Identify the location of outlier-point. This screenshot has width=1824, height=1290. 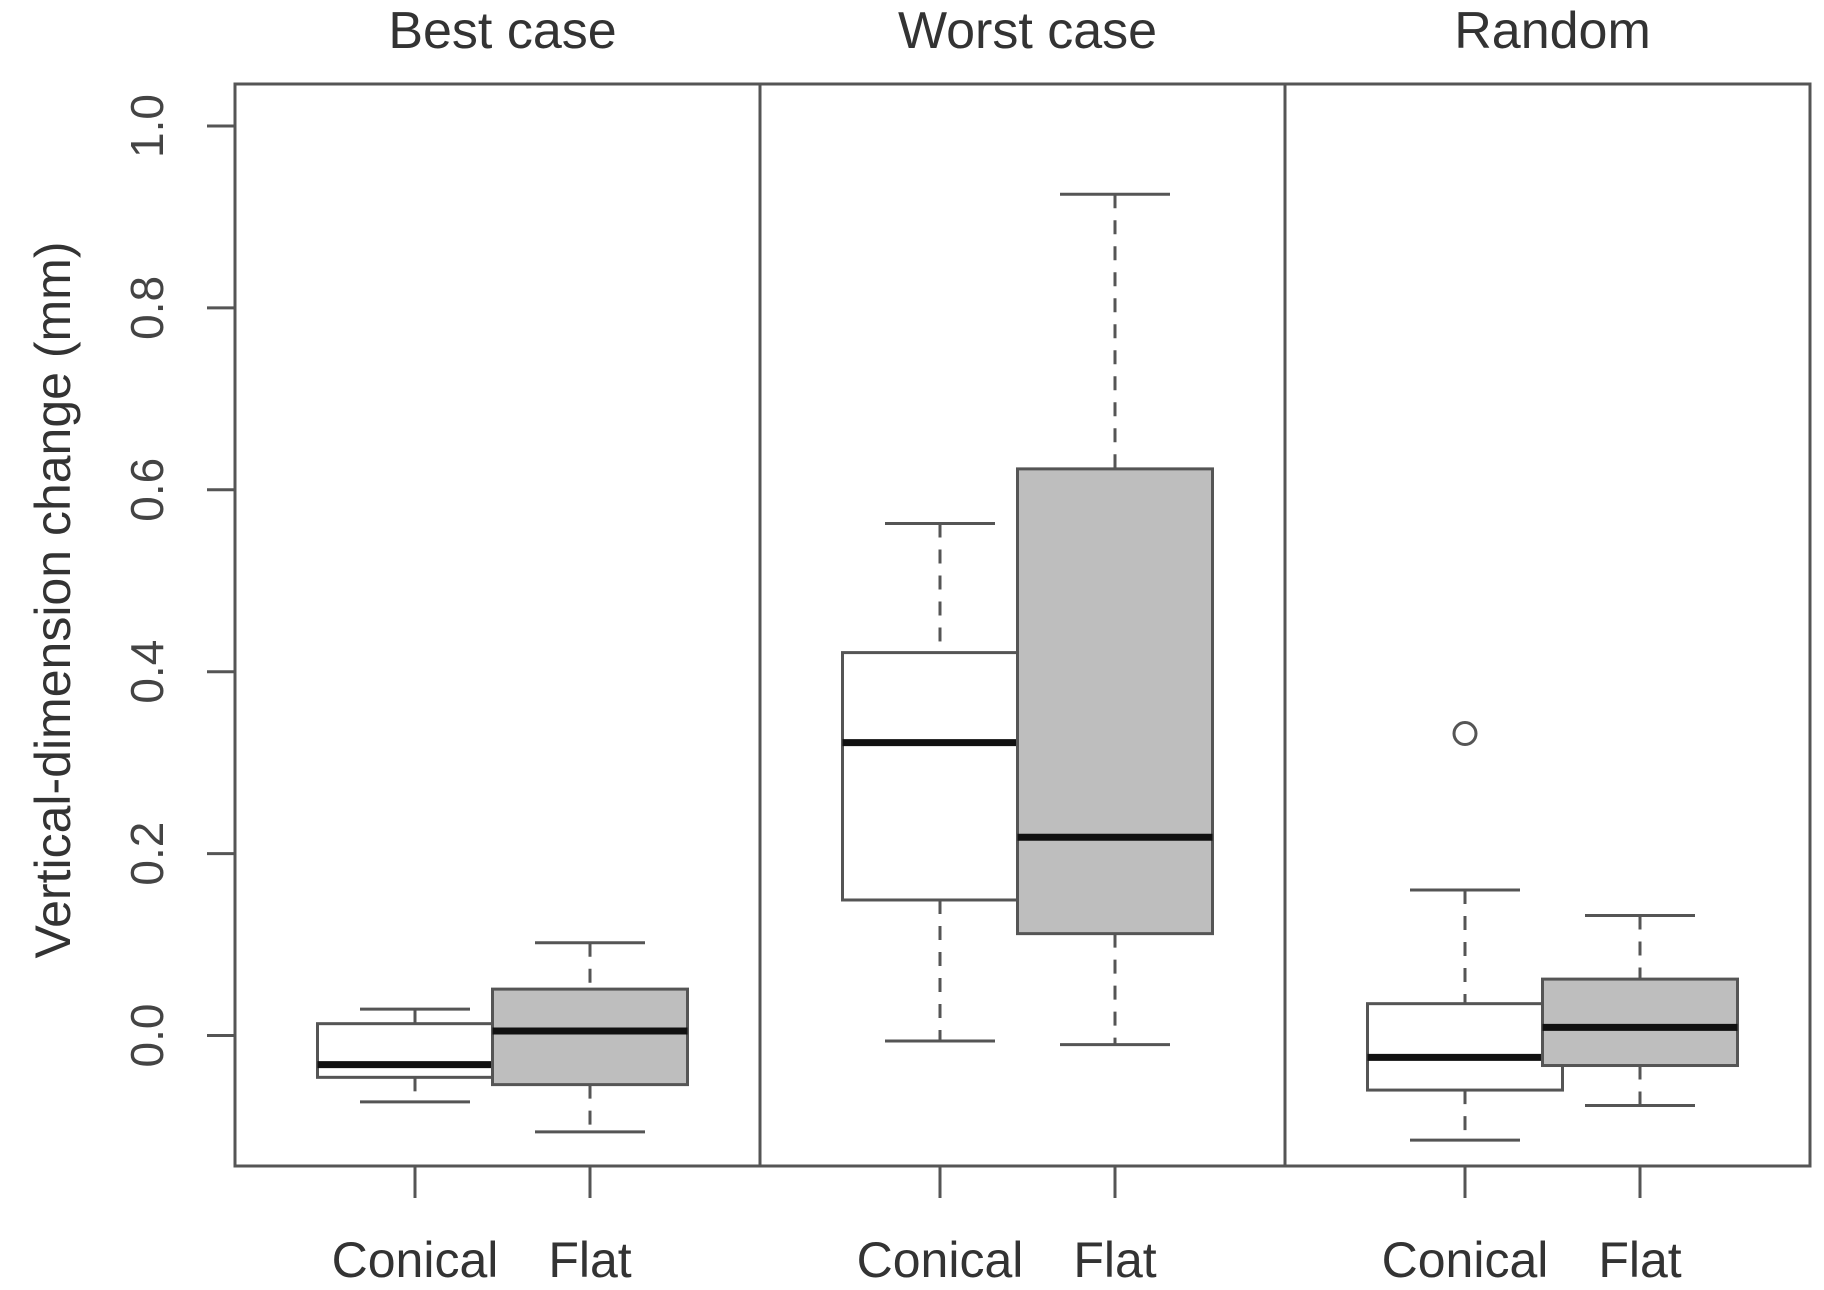
(1465, 734).